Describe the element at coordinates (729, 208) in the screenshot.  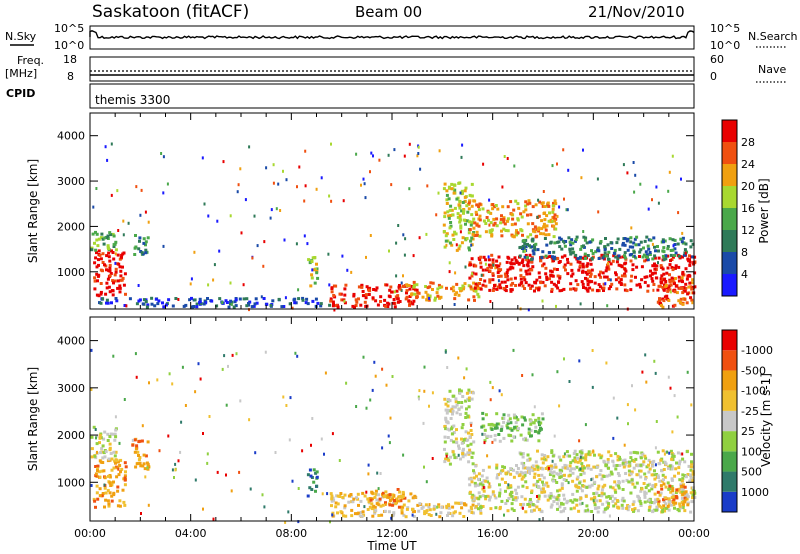
I see `colorbar-frame` at that location.